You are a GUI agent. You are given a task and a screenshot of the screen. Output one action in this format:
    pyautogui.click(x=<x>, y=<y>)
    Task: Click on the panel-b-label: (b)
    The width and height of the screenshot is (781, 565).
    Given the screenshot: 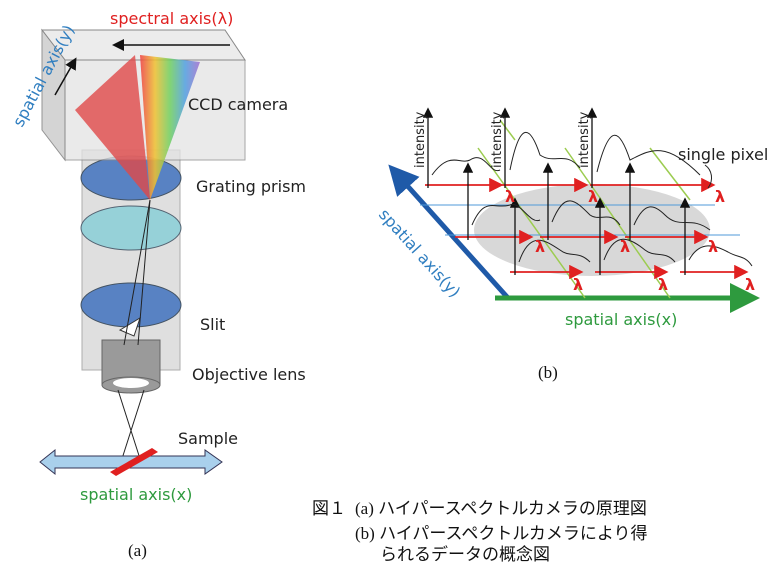 What is the action you would take?
    pyautogui.click(x=548, y=372)
    